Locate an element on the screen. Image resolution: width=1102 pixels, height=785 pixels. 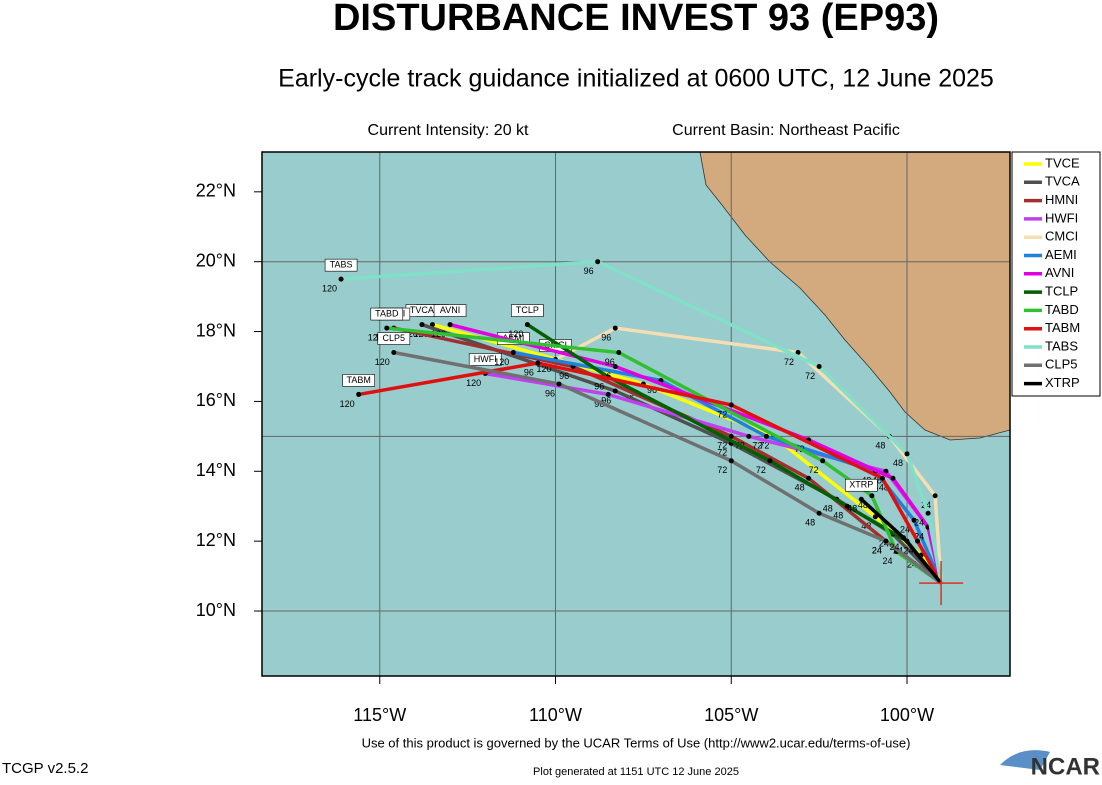
legend-label: TABS is located at coordinates (1061, 345).